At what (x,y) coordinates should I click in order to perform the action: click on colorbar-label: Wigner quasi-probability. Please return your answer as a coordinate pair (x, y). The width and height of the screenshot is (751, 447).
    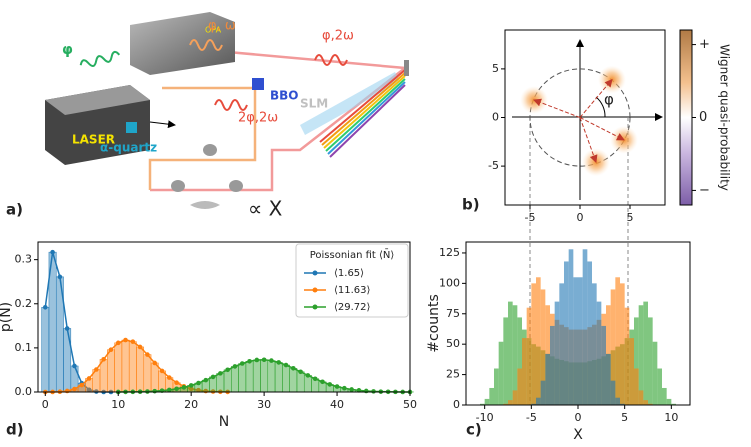
    Looking at the image, I should click on (725, 117).